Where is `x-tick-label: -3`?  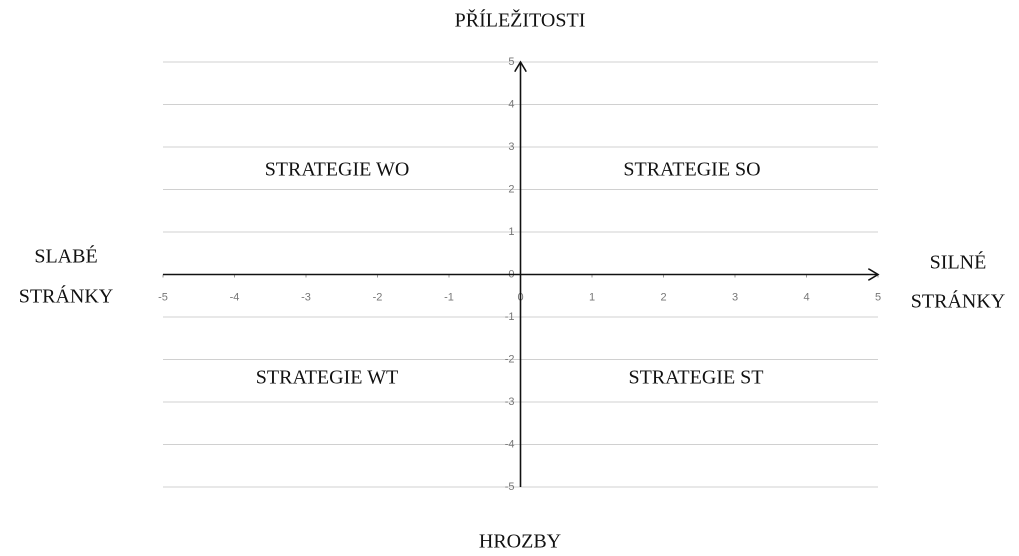
x-tick-label: -3 is located at coordinates (306, 297).